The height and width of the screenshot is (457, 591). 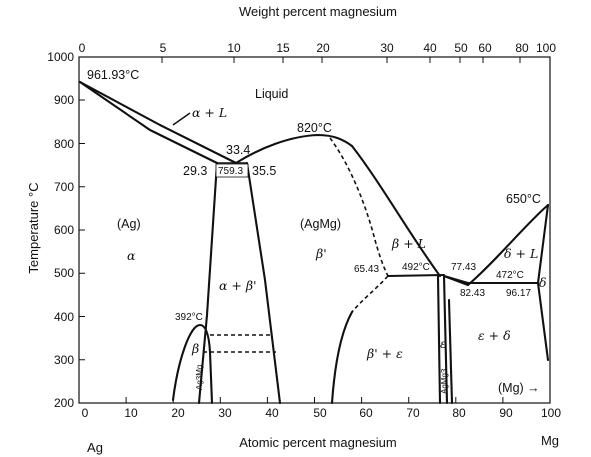 What do you see at coordinates (189, 317) in the screenshot?
I see `t-392-label: 392°C` at bounding box center [189, 317].